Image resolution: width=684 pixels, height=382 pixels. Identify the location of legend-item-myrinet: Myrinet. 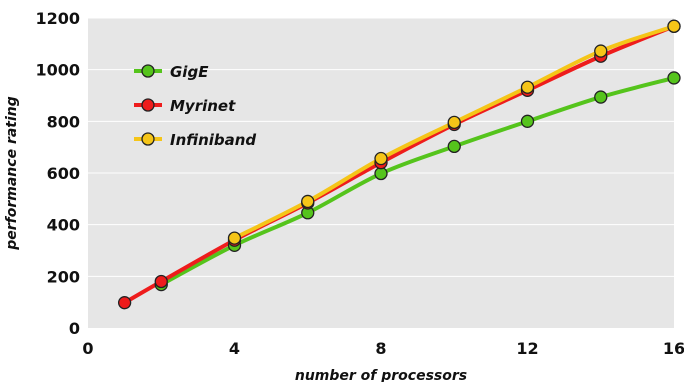
(185, 106).